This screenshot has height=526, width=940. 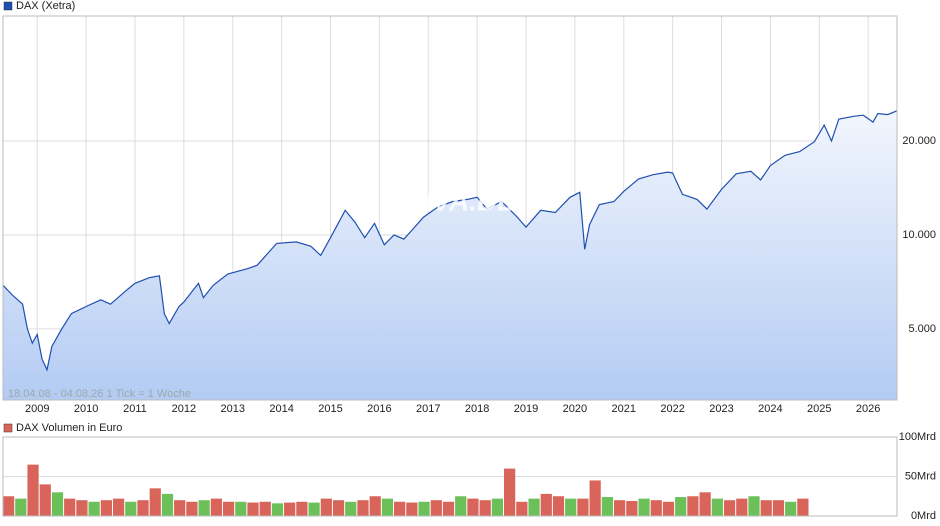 I want to click on y-tick-label: 50Mrd, so click(x=920, y=476).